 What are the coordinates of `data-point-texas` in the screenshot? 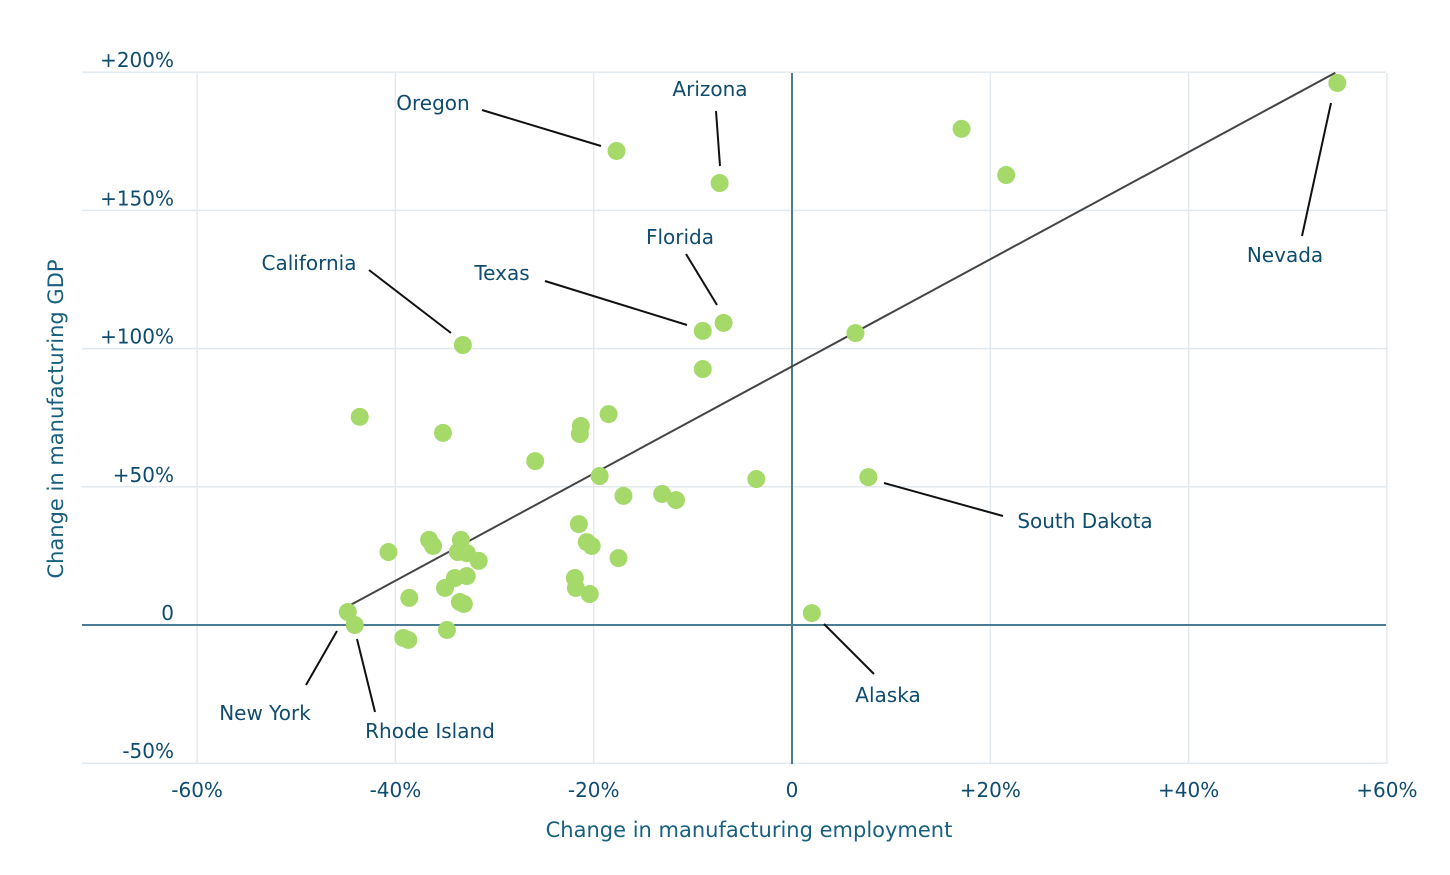 It's located at (702, 330).